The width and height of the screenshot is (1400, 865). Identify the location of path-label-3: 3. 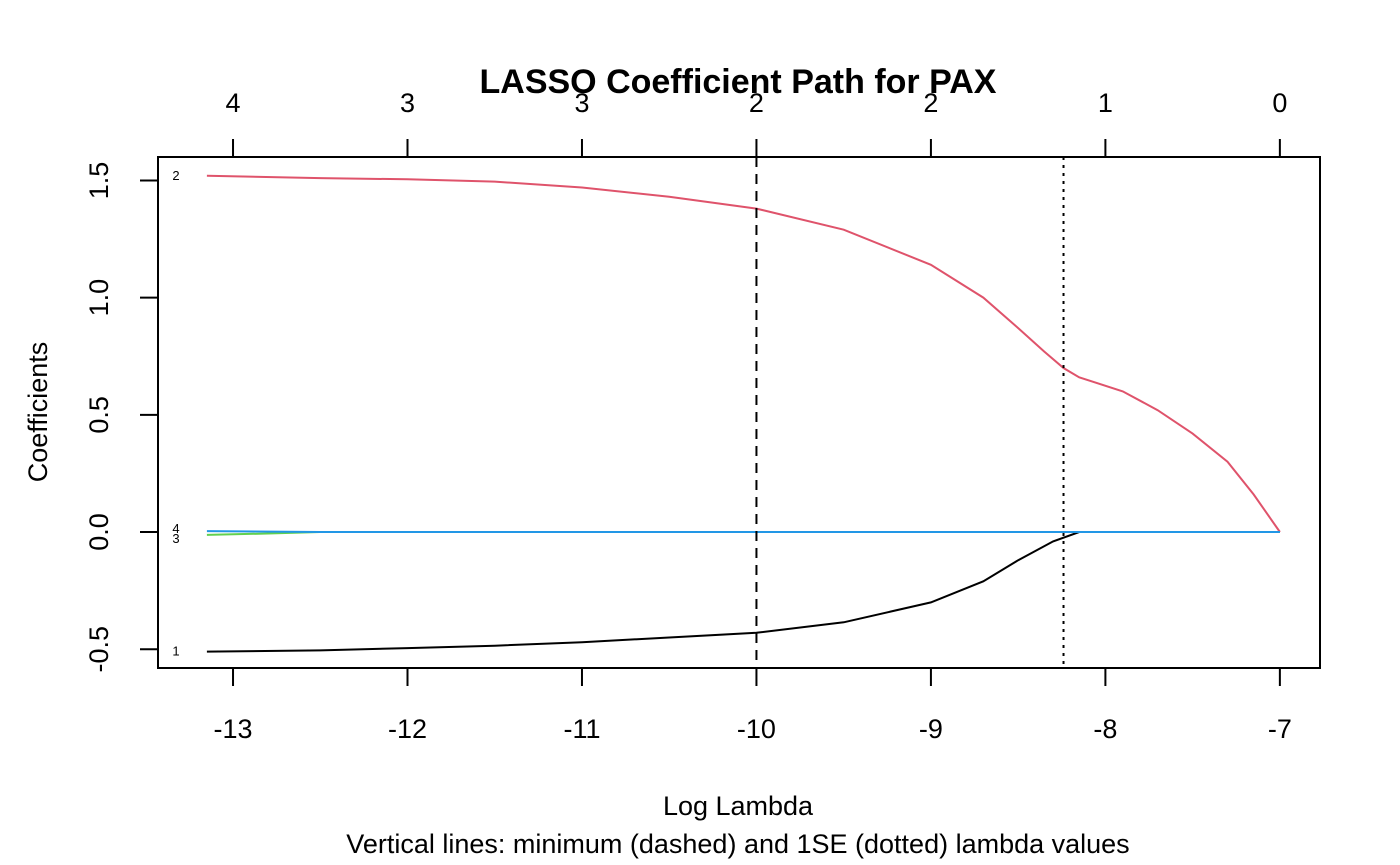
(175, 538).